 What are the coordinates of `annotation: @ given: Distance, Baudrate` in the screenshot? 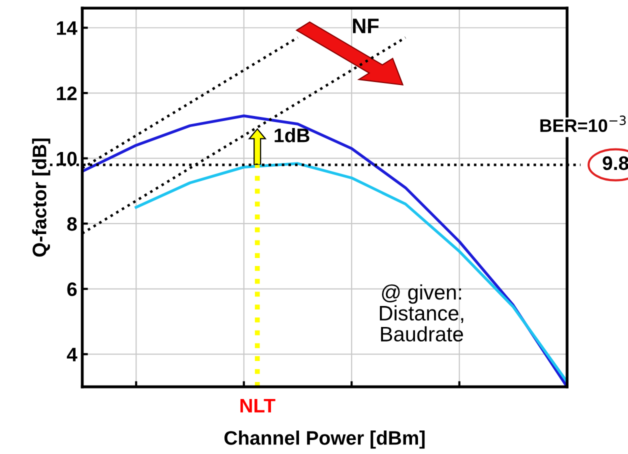 It's located at (422, 313).